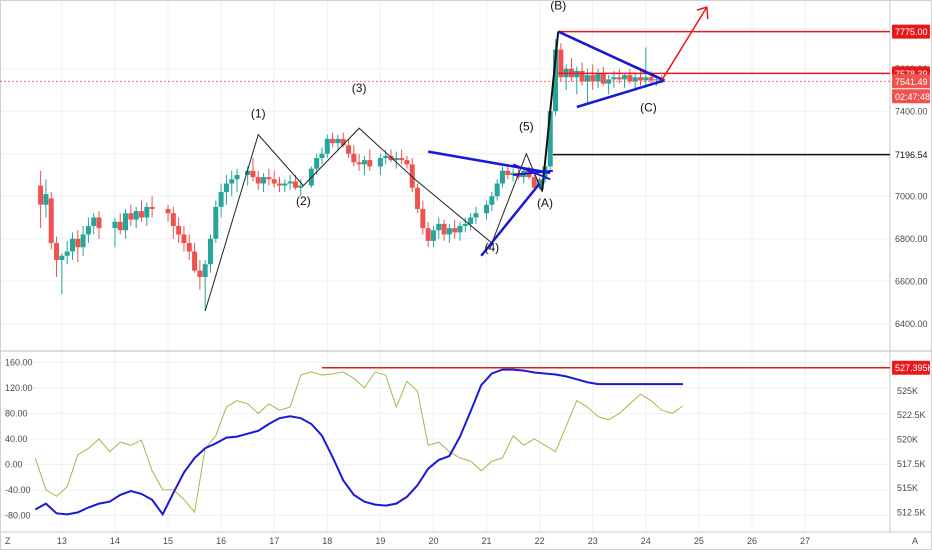 The image size is (932, 555). Describe the element at coordinates (911, 367) in the screenshot. I see `indicator-level-tag-box` at that location.